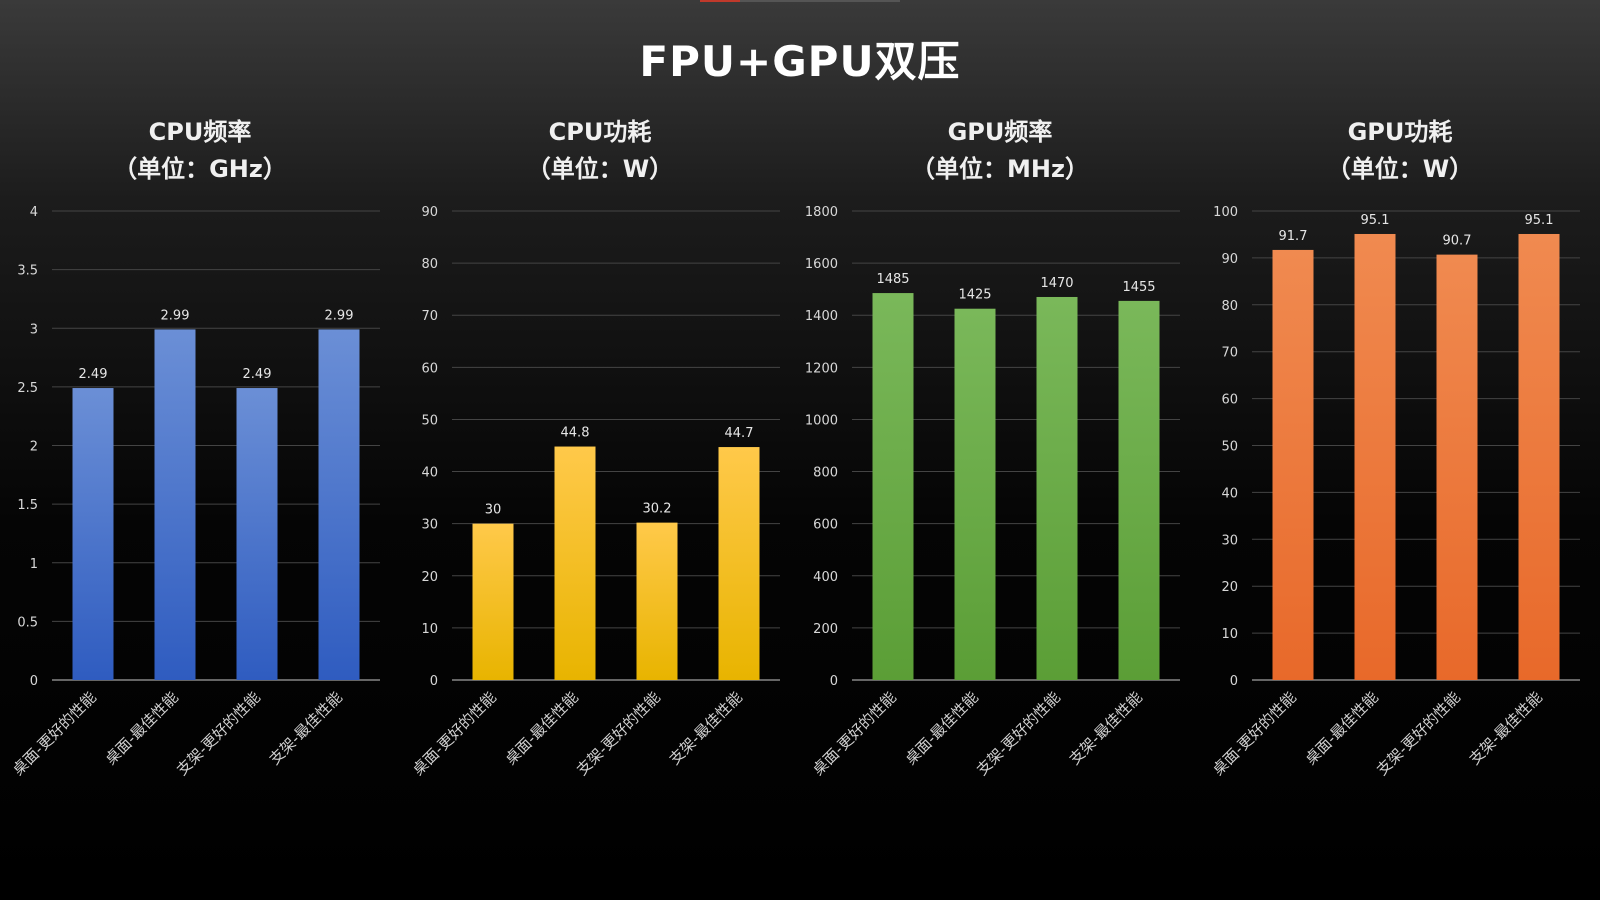  Describe the element at coordinates (892, 279) in the screenshot. I see `data-label: 1485` at that location.